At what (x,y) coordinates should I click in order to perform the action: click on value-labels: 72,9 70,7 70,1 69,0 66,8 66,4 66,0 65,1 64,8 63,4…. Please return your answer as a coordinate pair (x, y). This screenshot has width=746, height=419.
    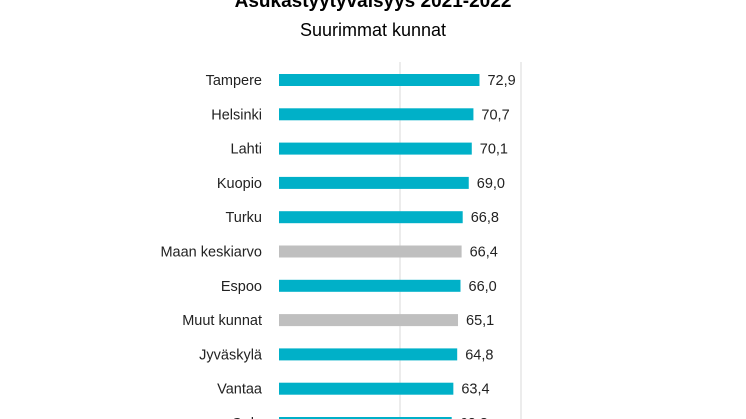
    Looking at the image, I should click on (488, 246).